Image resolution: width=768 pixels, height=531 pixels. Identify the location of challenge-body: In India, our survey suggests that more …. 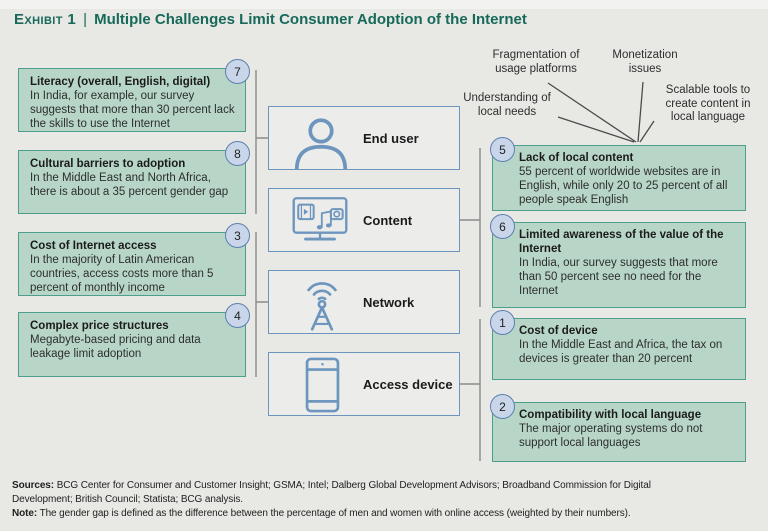
(618, 277).